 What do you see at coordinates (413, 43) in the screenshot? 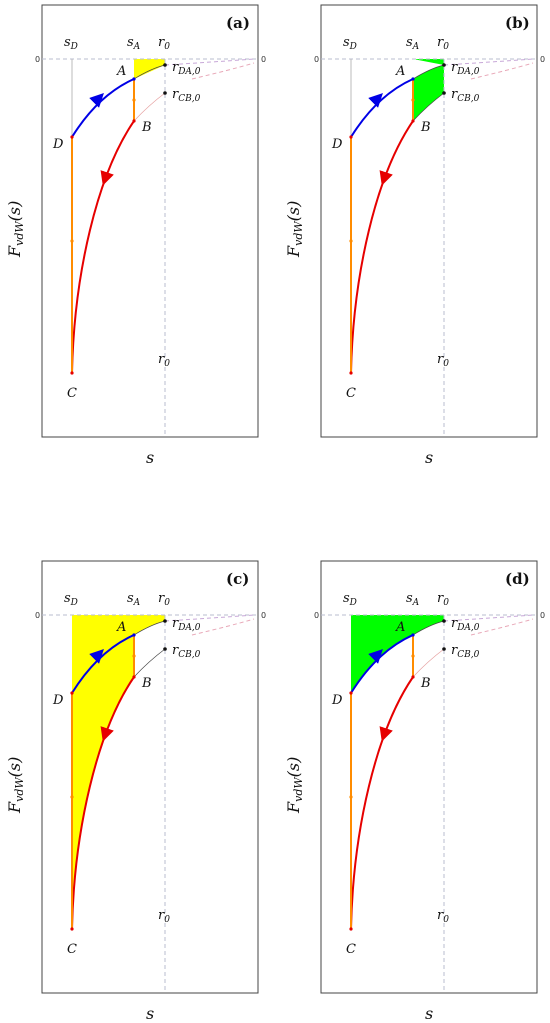
I see `sA-label: sA` at bounding box center [413, 43].